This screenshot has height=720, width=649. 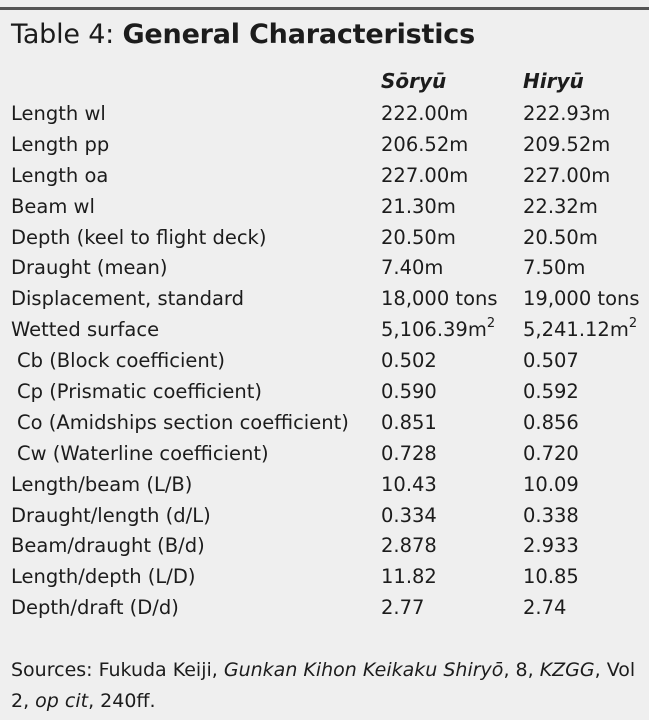 I want to click on soryu-value: 0.728, so click(x=409, y=453).